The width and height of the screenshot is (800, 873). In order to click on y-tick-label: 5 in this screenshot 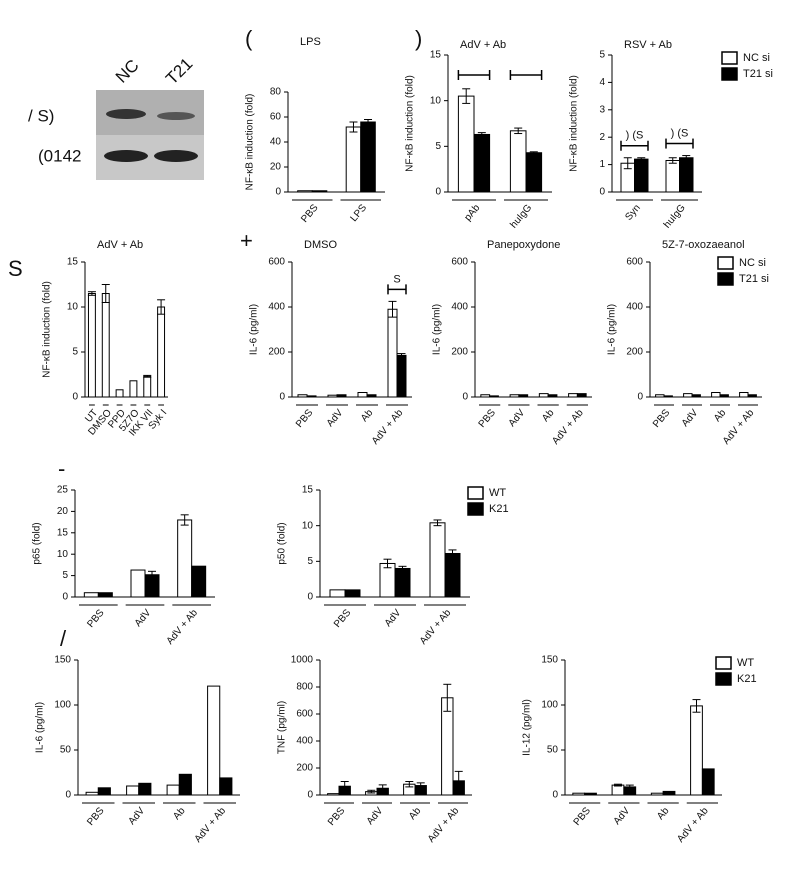, I will do `click(602, 55)`.